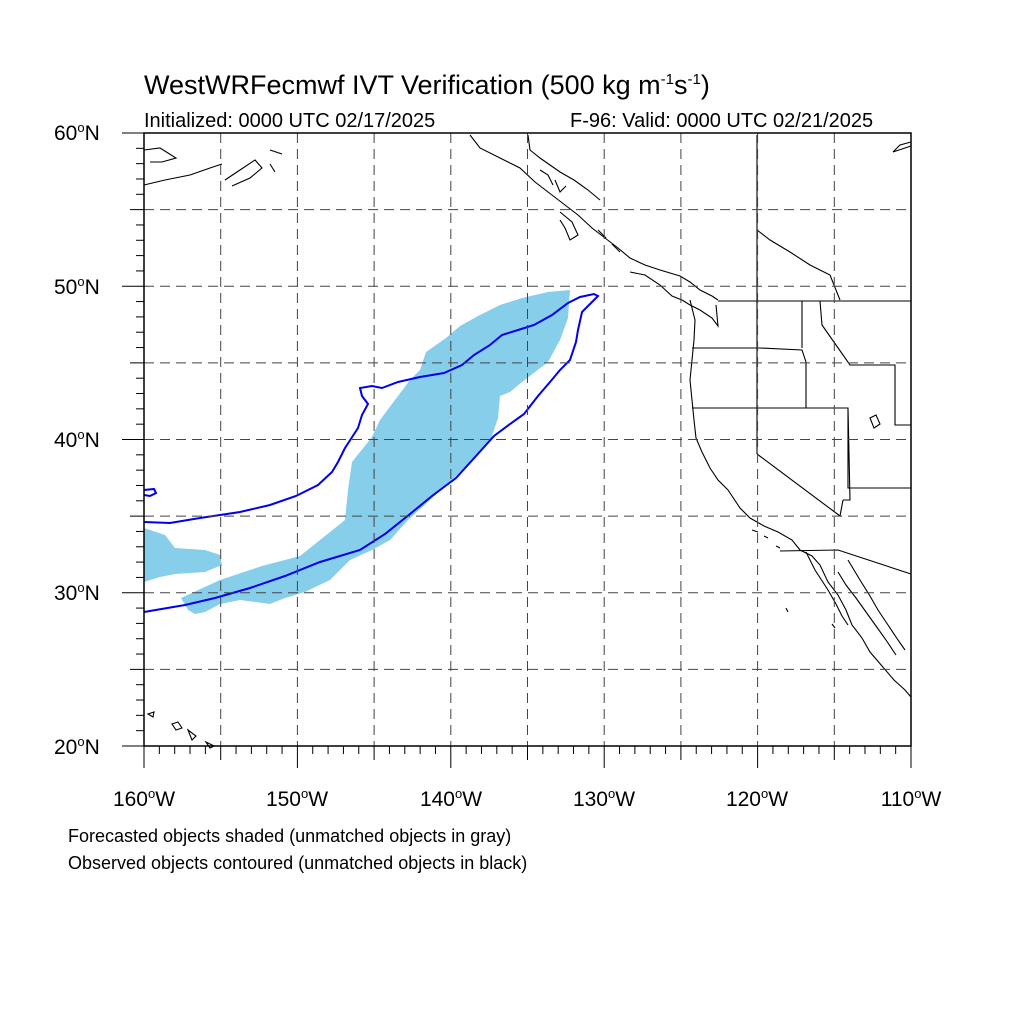  I want to click on gulf-california, so click(876, 605).